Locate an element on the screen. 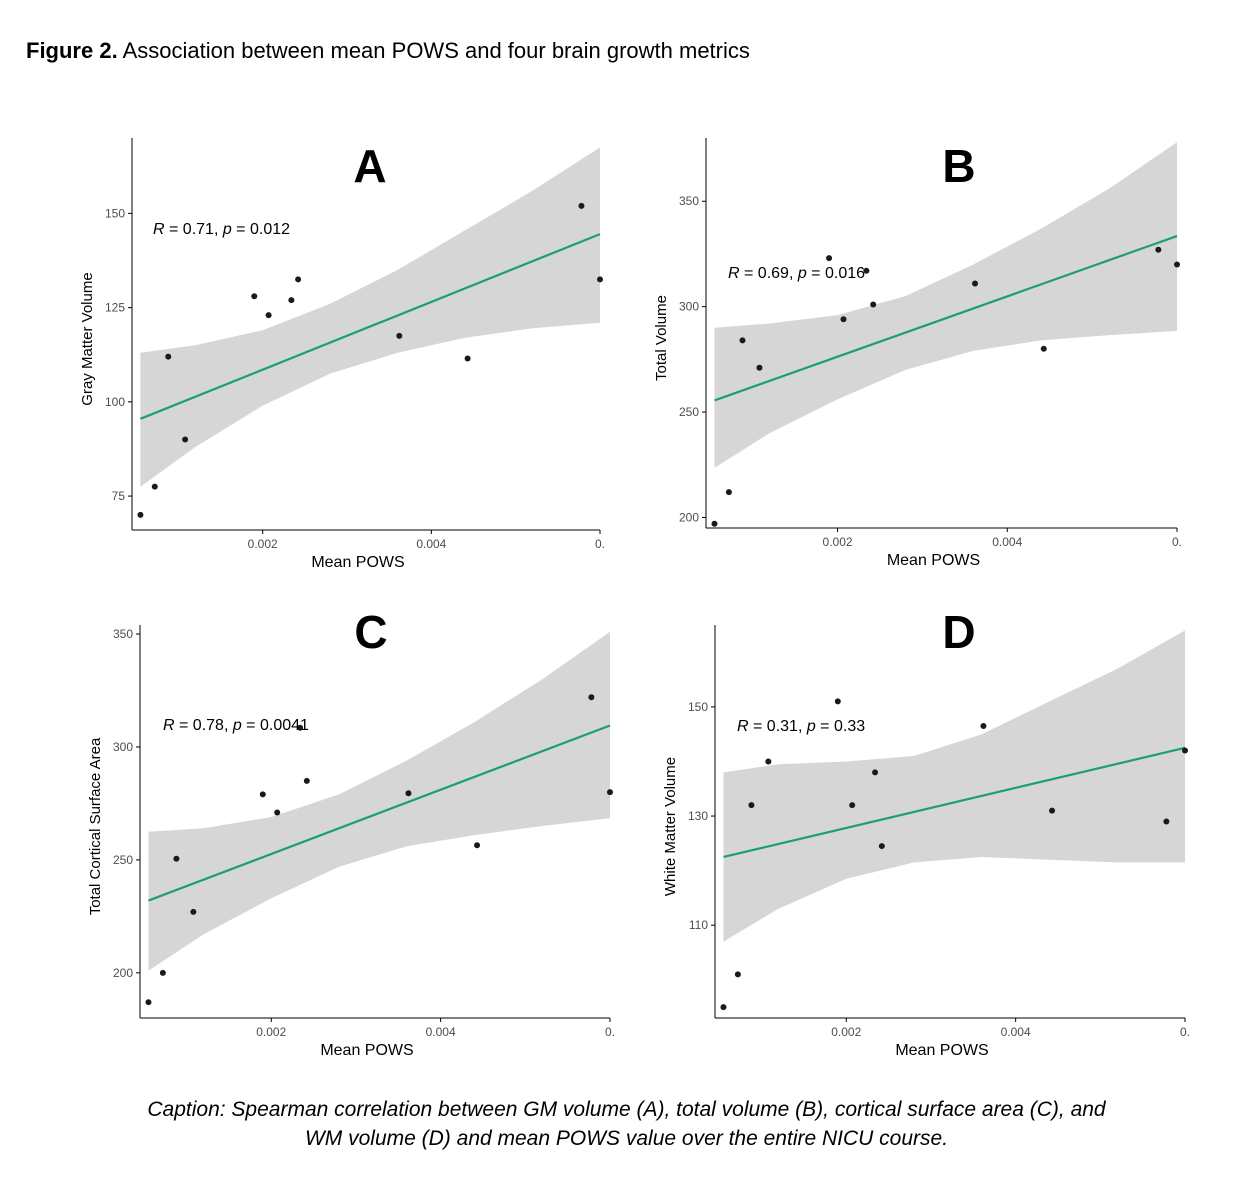 The image size is (1253, 1190). figure-label: Figure 2. is located at coordinates (72, 50).